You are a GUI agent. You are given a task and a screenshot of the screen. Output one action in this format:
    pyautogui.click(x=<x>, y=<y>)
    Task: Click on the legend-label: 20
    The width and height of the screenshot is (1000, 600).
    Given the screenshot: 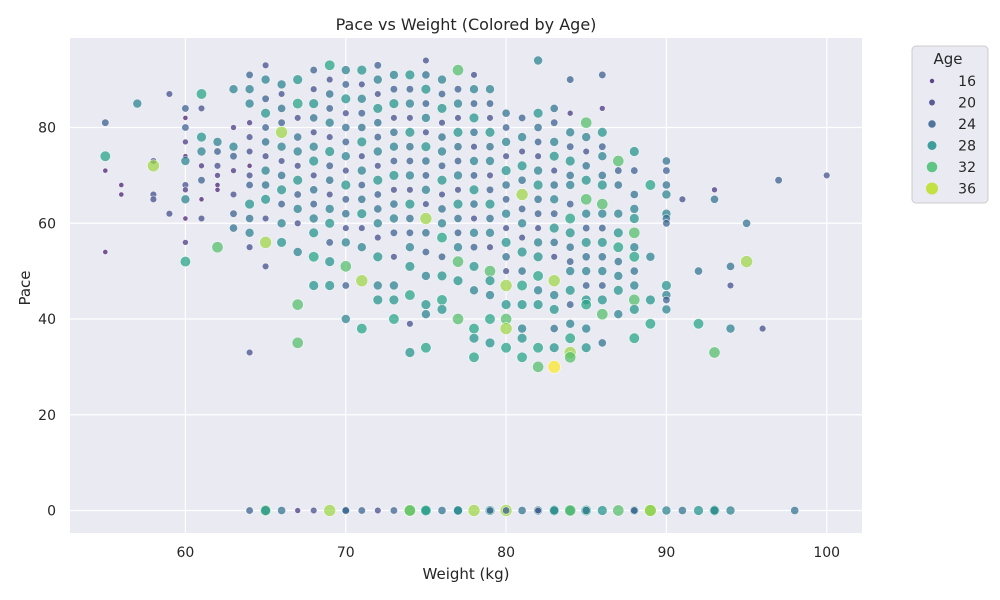 What is the action you would take?
    pyautogui.click(x=967, y=104)
    